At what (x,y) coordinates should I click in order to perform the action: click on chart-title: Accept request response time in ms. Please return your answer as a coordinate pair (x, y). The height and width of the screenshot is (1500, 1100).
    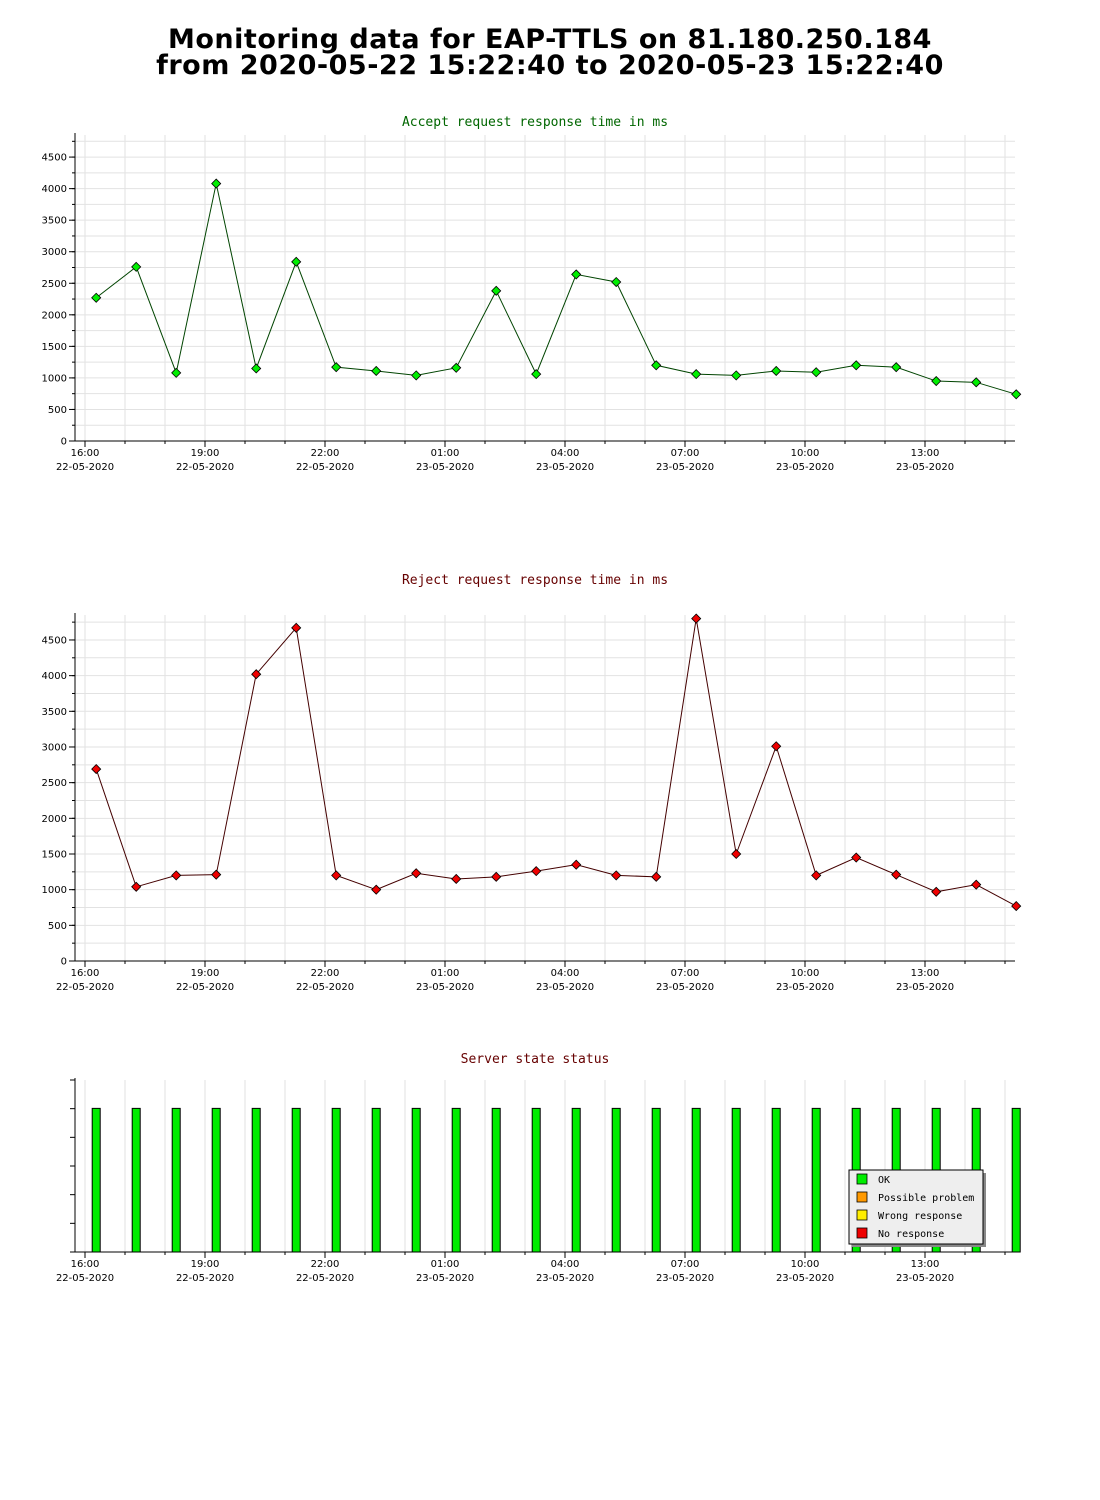
    Looking at the image, I should click on (535, 122).